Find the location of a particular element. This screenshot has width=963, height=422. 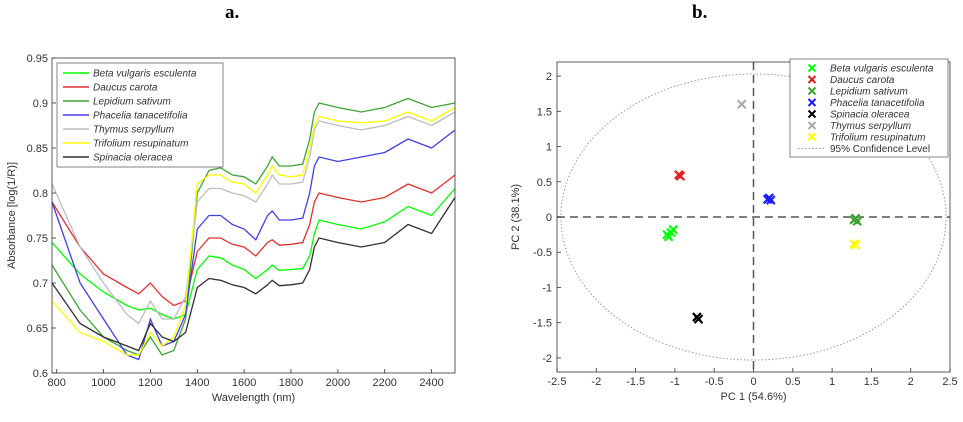

x-tick-label: 1 is located at coordinates (832, 382).